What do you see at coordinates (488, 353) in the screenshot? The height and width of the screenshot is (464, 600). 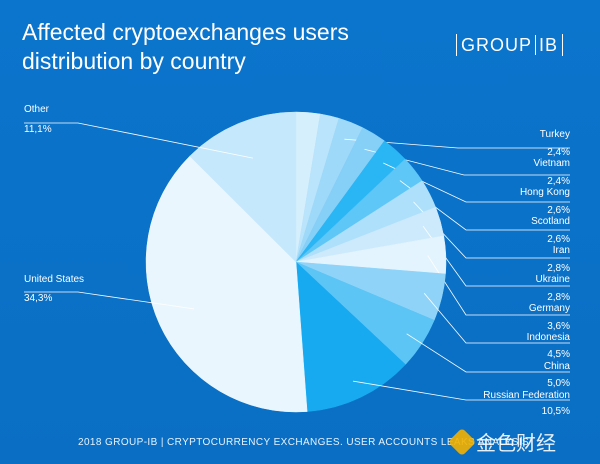 I see `leader-line-china` at bounding box center [488, 353].